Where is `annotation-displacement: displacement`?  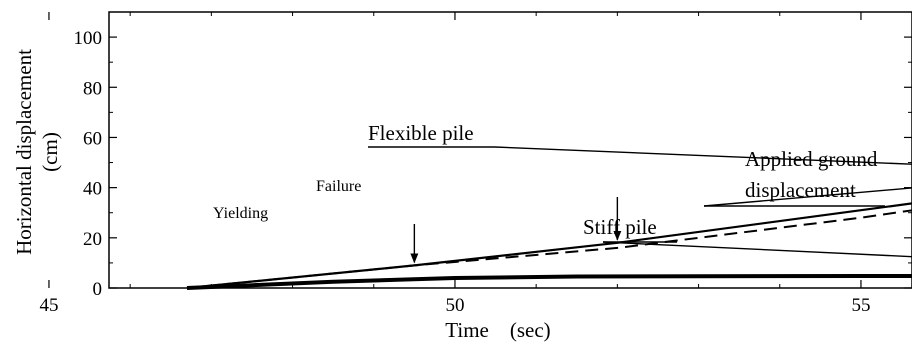 annotation-displacement: displacement is located at coordinates (800, 190).